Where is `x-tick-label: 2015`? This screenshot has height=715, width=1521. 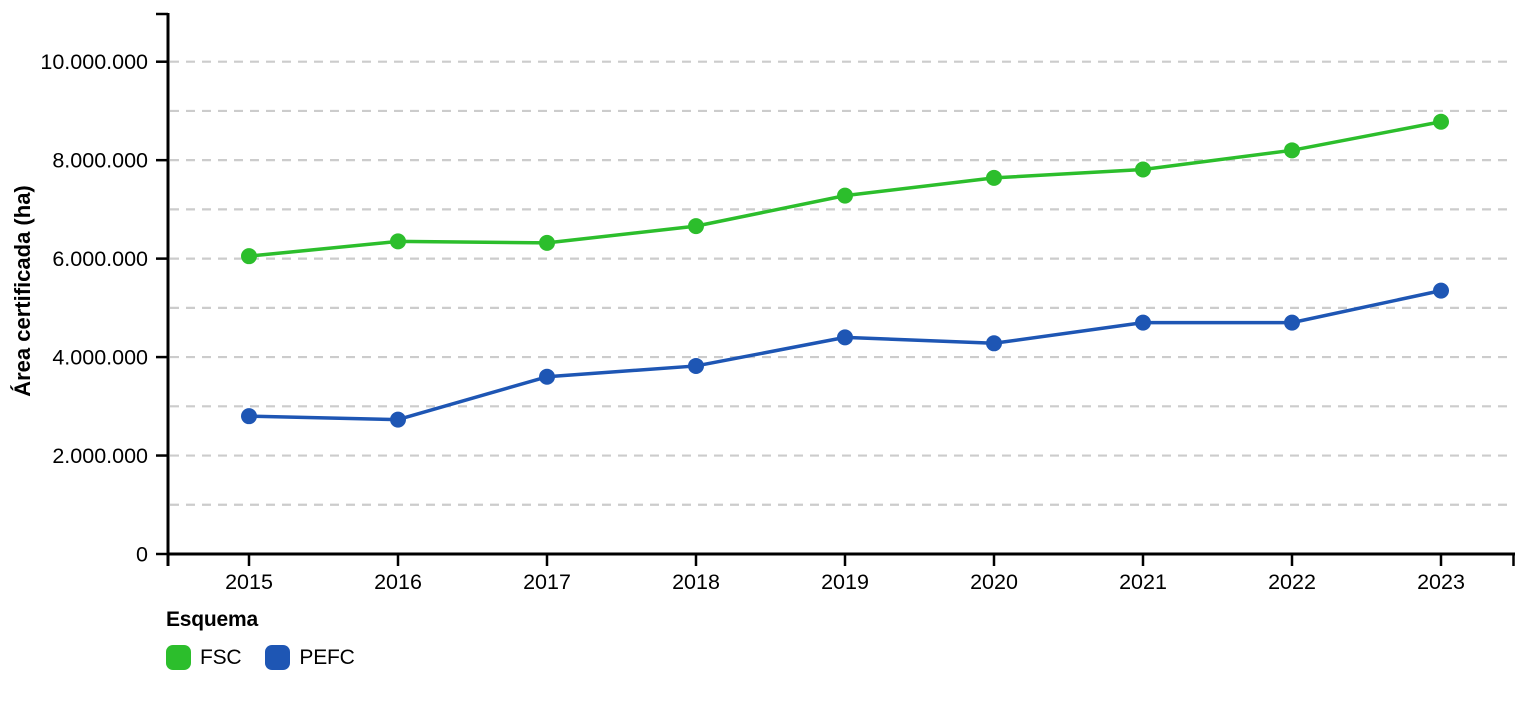
x-tick-label: 2015 is located at coordinates (249, 582).